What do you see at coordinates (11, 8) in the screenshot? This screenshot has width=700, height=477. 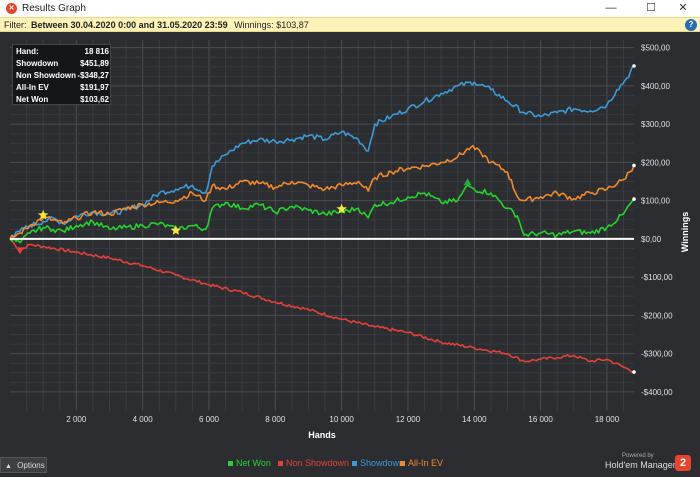 I see `hem-logo-icon: ✕` at bounding box center [11, 8].